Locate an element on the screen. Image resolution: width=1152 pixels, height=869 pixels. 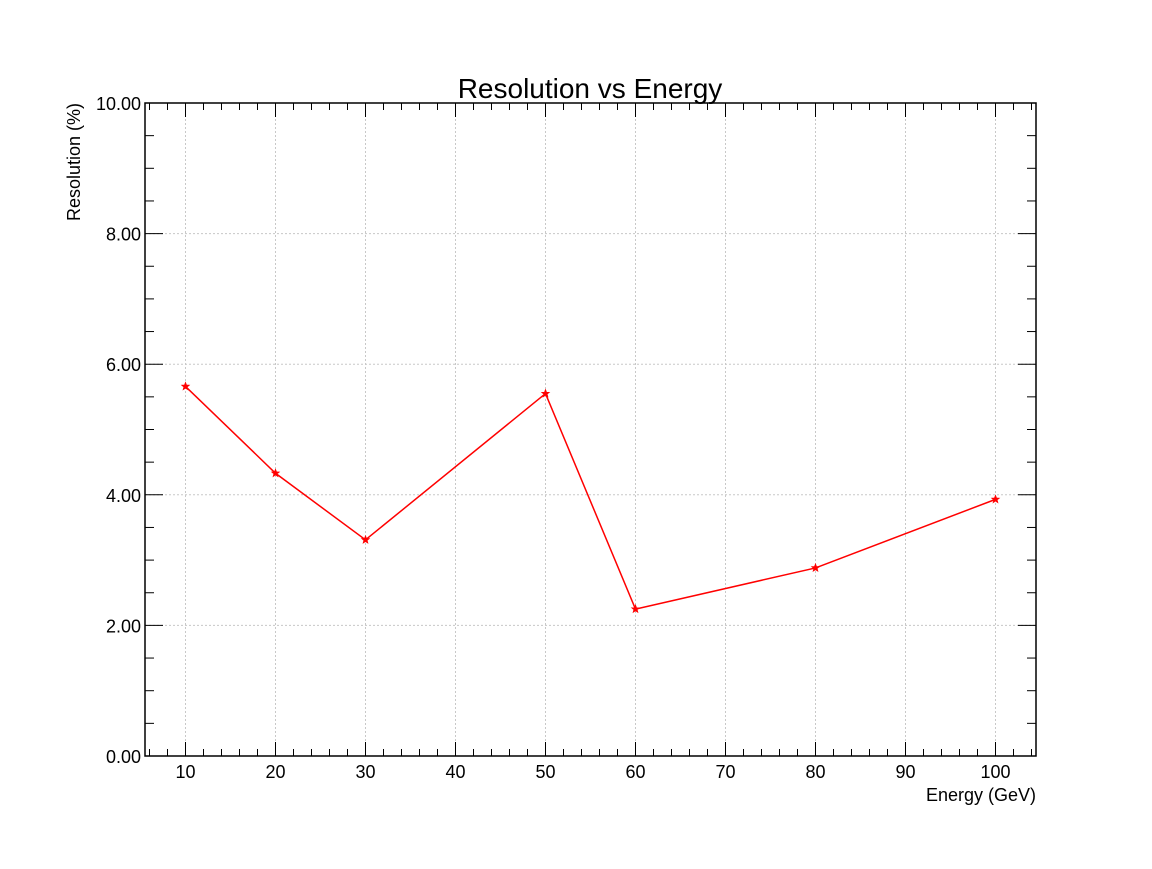
y-tick-label: 8.00 is located at coordinates (123, 235).